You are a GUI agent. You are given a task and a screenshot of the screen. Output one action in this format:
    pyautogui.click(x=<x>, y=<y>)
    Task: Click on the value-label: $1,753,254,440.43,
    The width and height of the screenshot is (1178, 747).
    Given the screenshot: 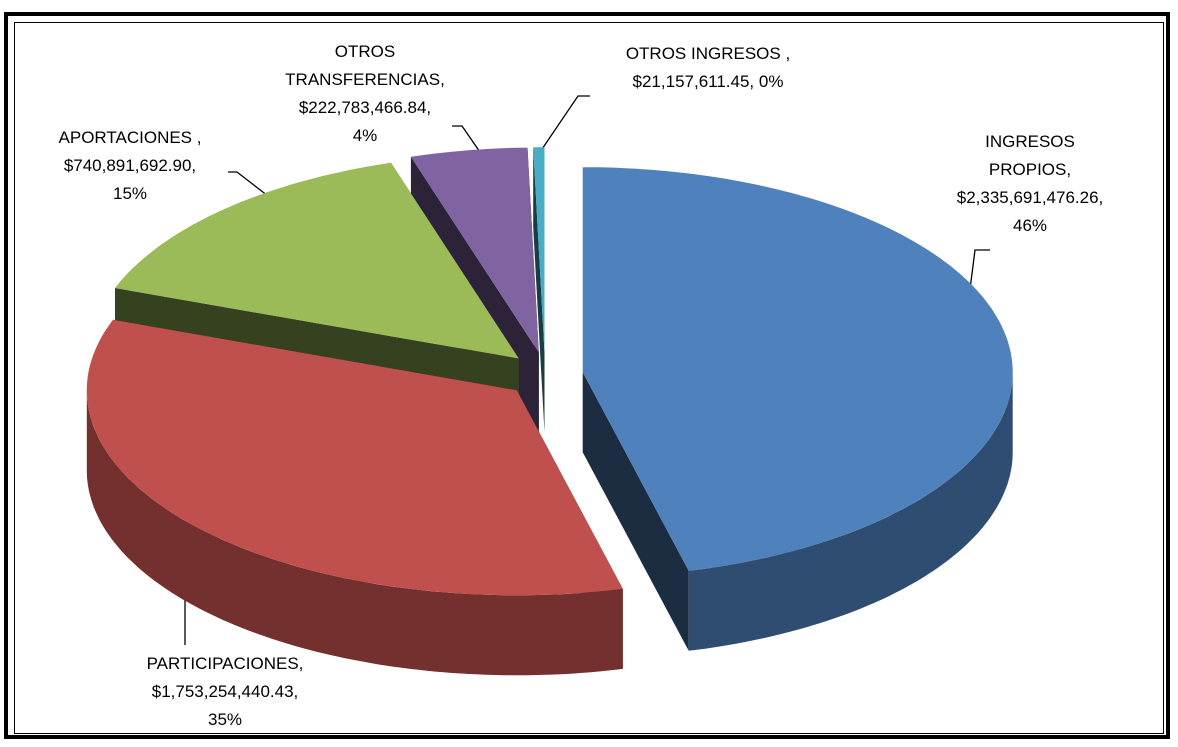 What is the action you would take?
    pyautogui.click(x=225, y=691)
    